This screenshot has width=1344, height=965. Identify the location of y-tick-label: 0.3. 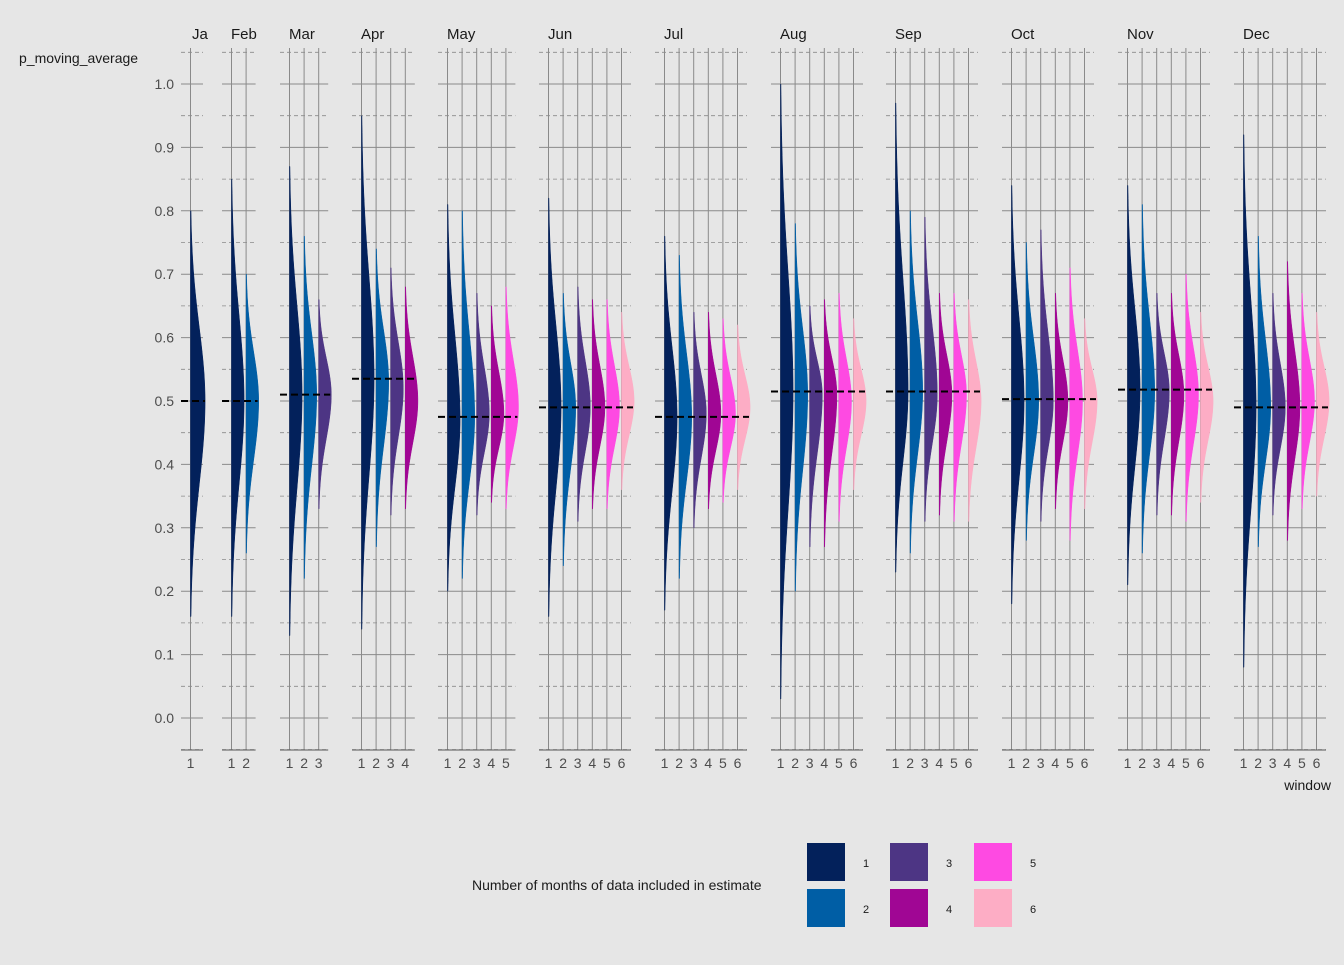
(165, 528).